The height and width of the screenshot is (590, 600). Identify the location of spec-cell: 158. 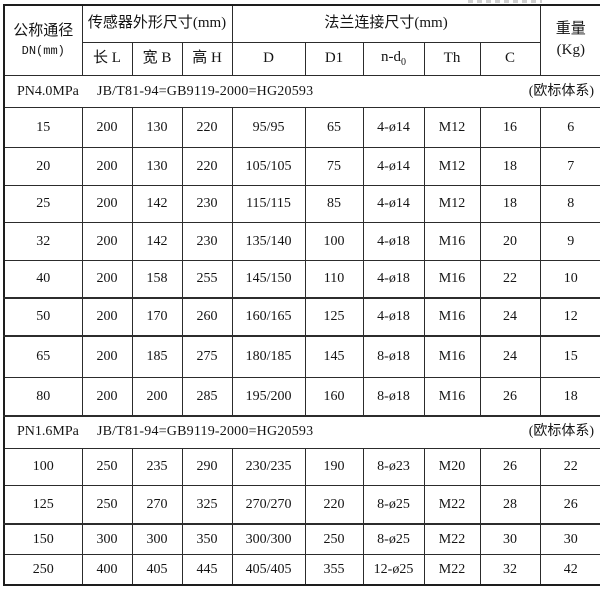
(157, 279).